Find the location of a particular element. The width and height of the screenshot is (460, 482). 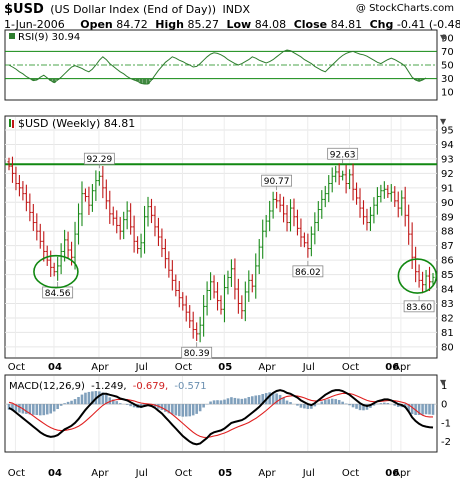

annotation-label: 92.63 is located at coordinates (343, 155).